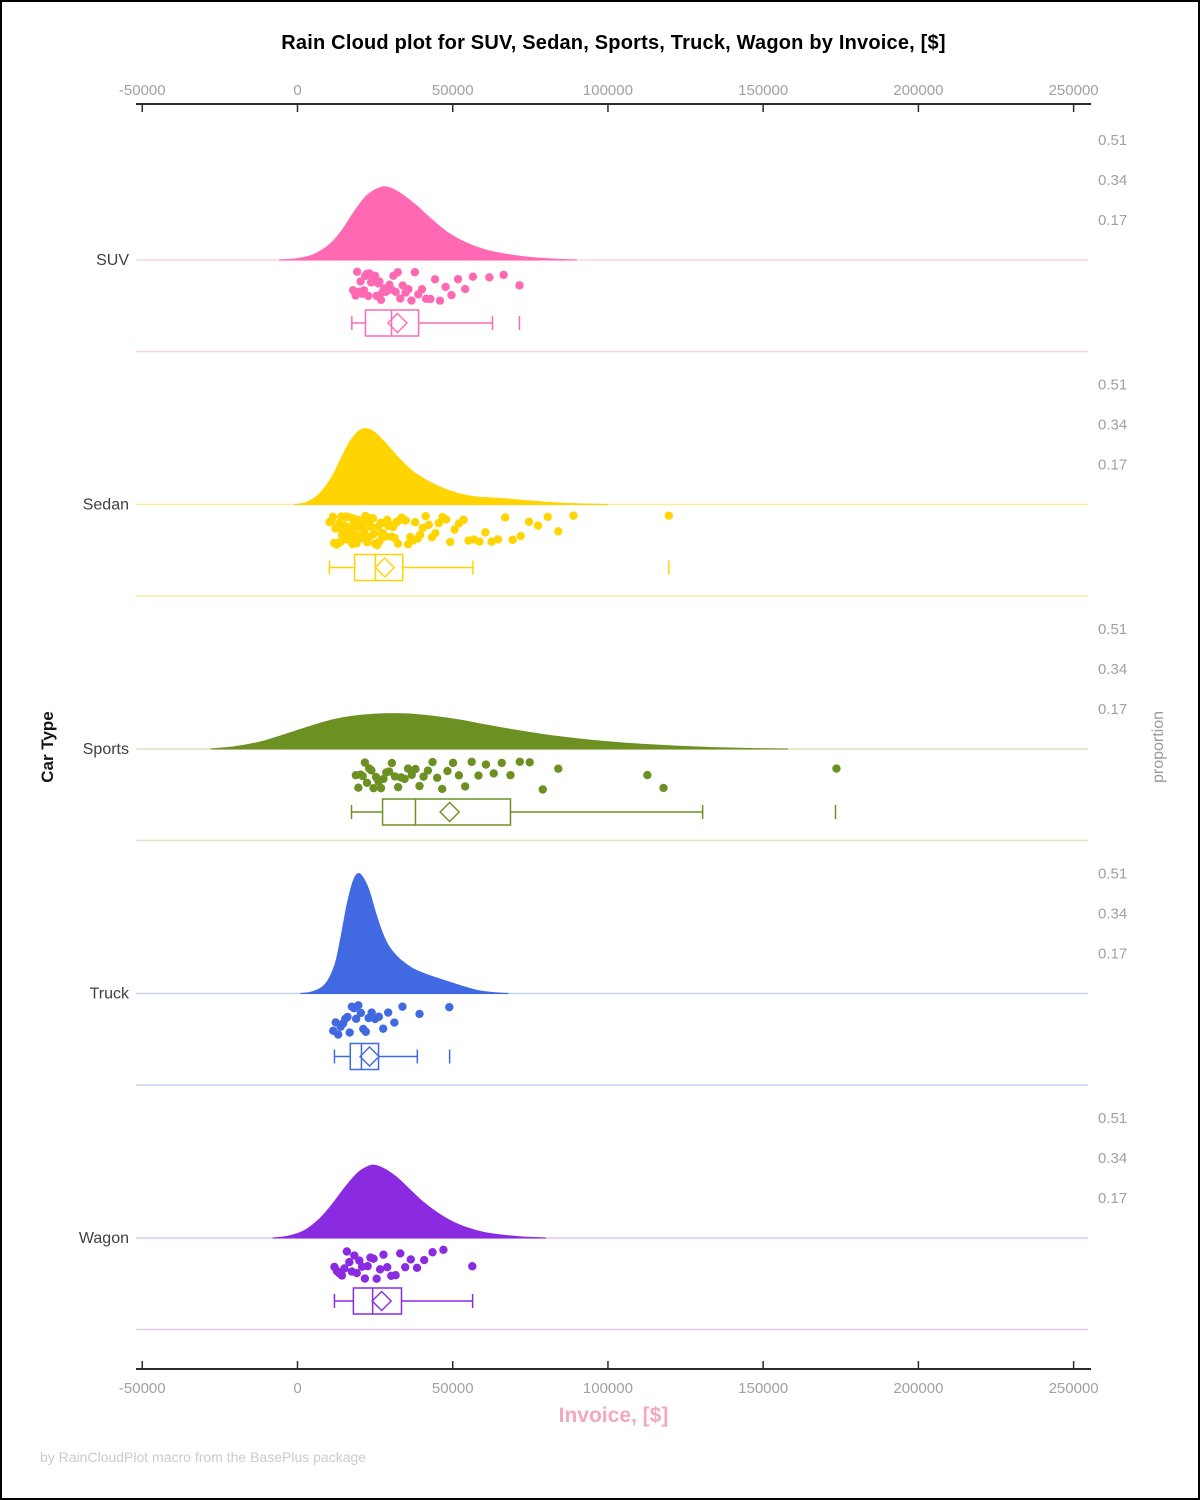 The image size is (1200, 1500). What do you see at coordinates (453, 1388) in the screenshot?
I see `bottom-axis-tick-label: 50000` at bounding box center [453, 1388].